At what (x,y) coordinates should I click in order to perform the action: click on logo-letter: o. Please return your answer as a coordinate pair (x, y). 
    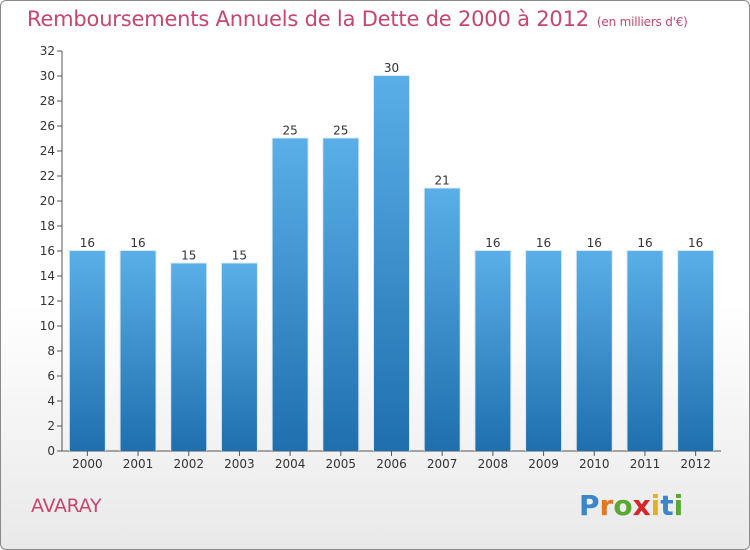
    Looking at the image, I should click on (623, 505).